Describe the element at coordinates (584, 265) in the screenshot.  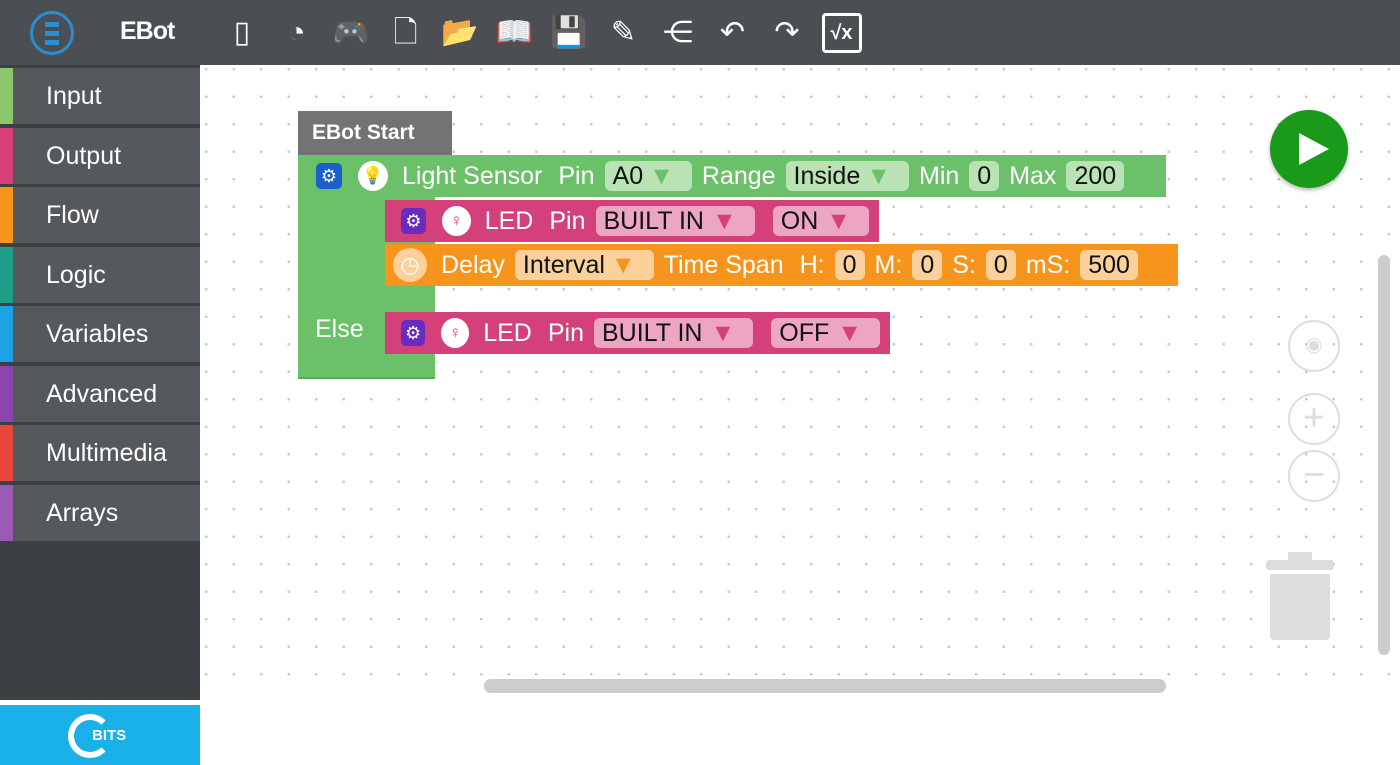
I see `delay-mode-dropdown: Interval ▼` at that location.